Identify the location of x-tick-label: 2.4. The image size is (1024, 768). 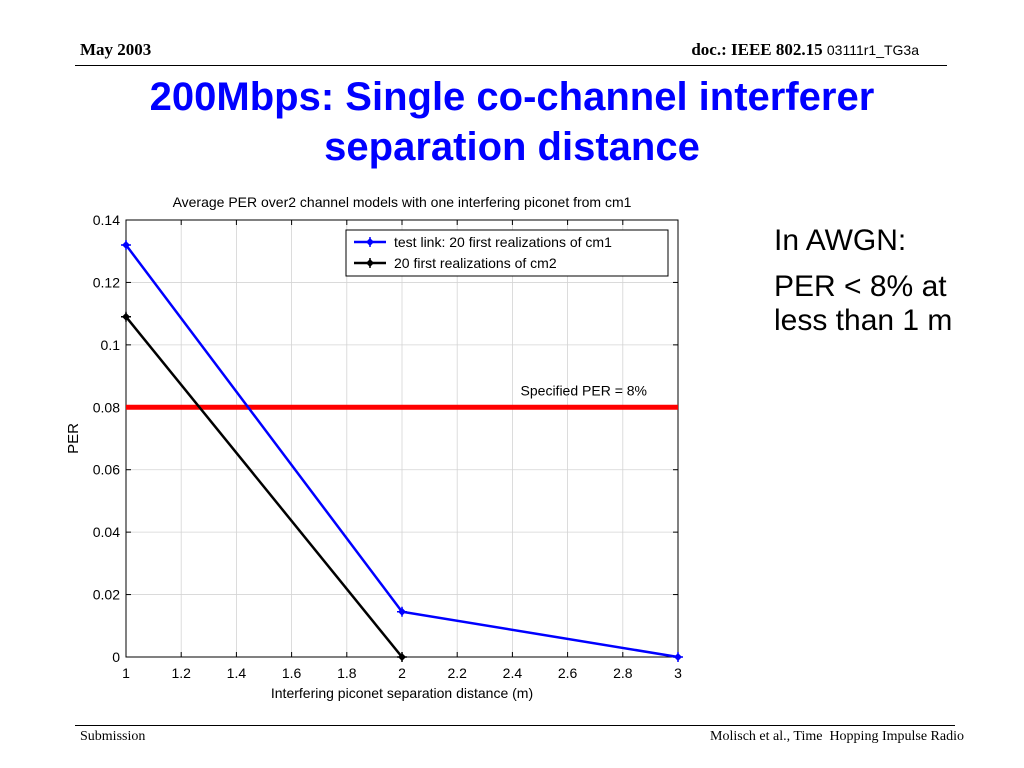
(513, 673).